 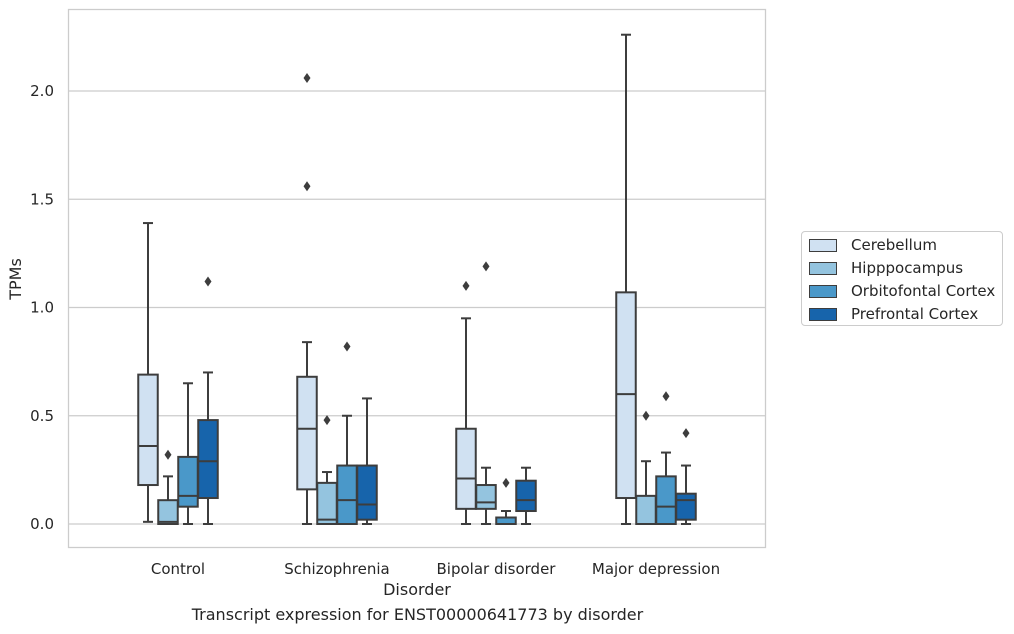 I want to click on y-tick-label: 1.0, so click(x=42, y=308).